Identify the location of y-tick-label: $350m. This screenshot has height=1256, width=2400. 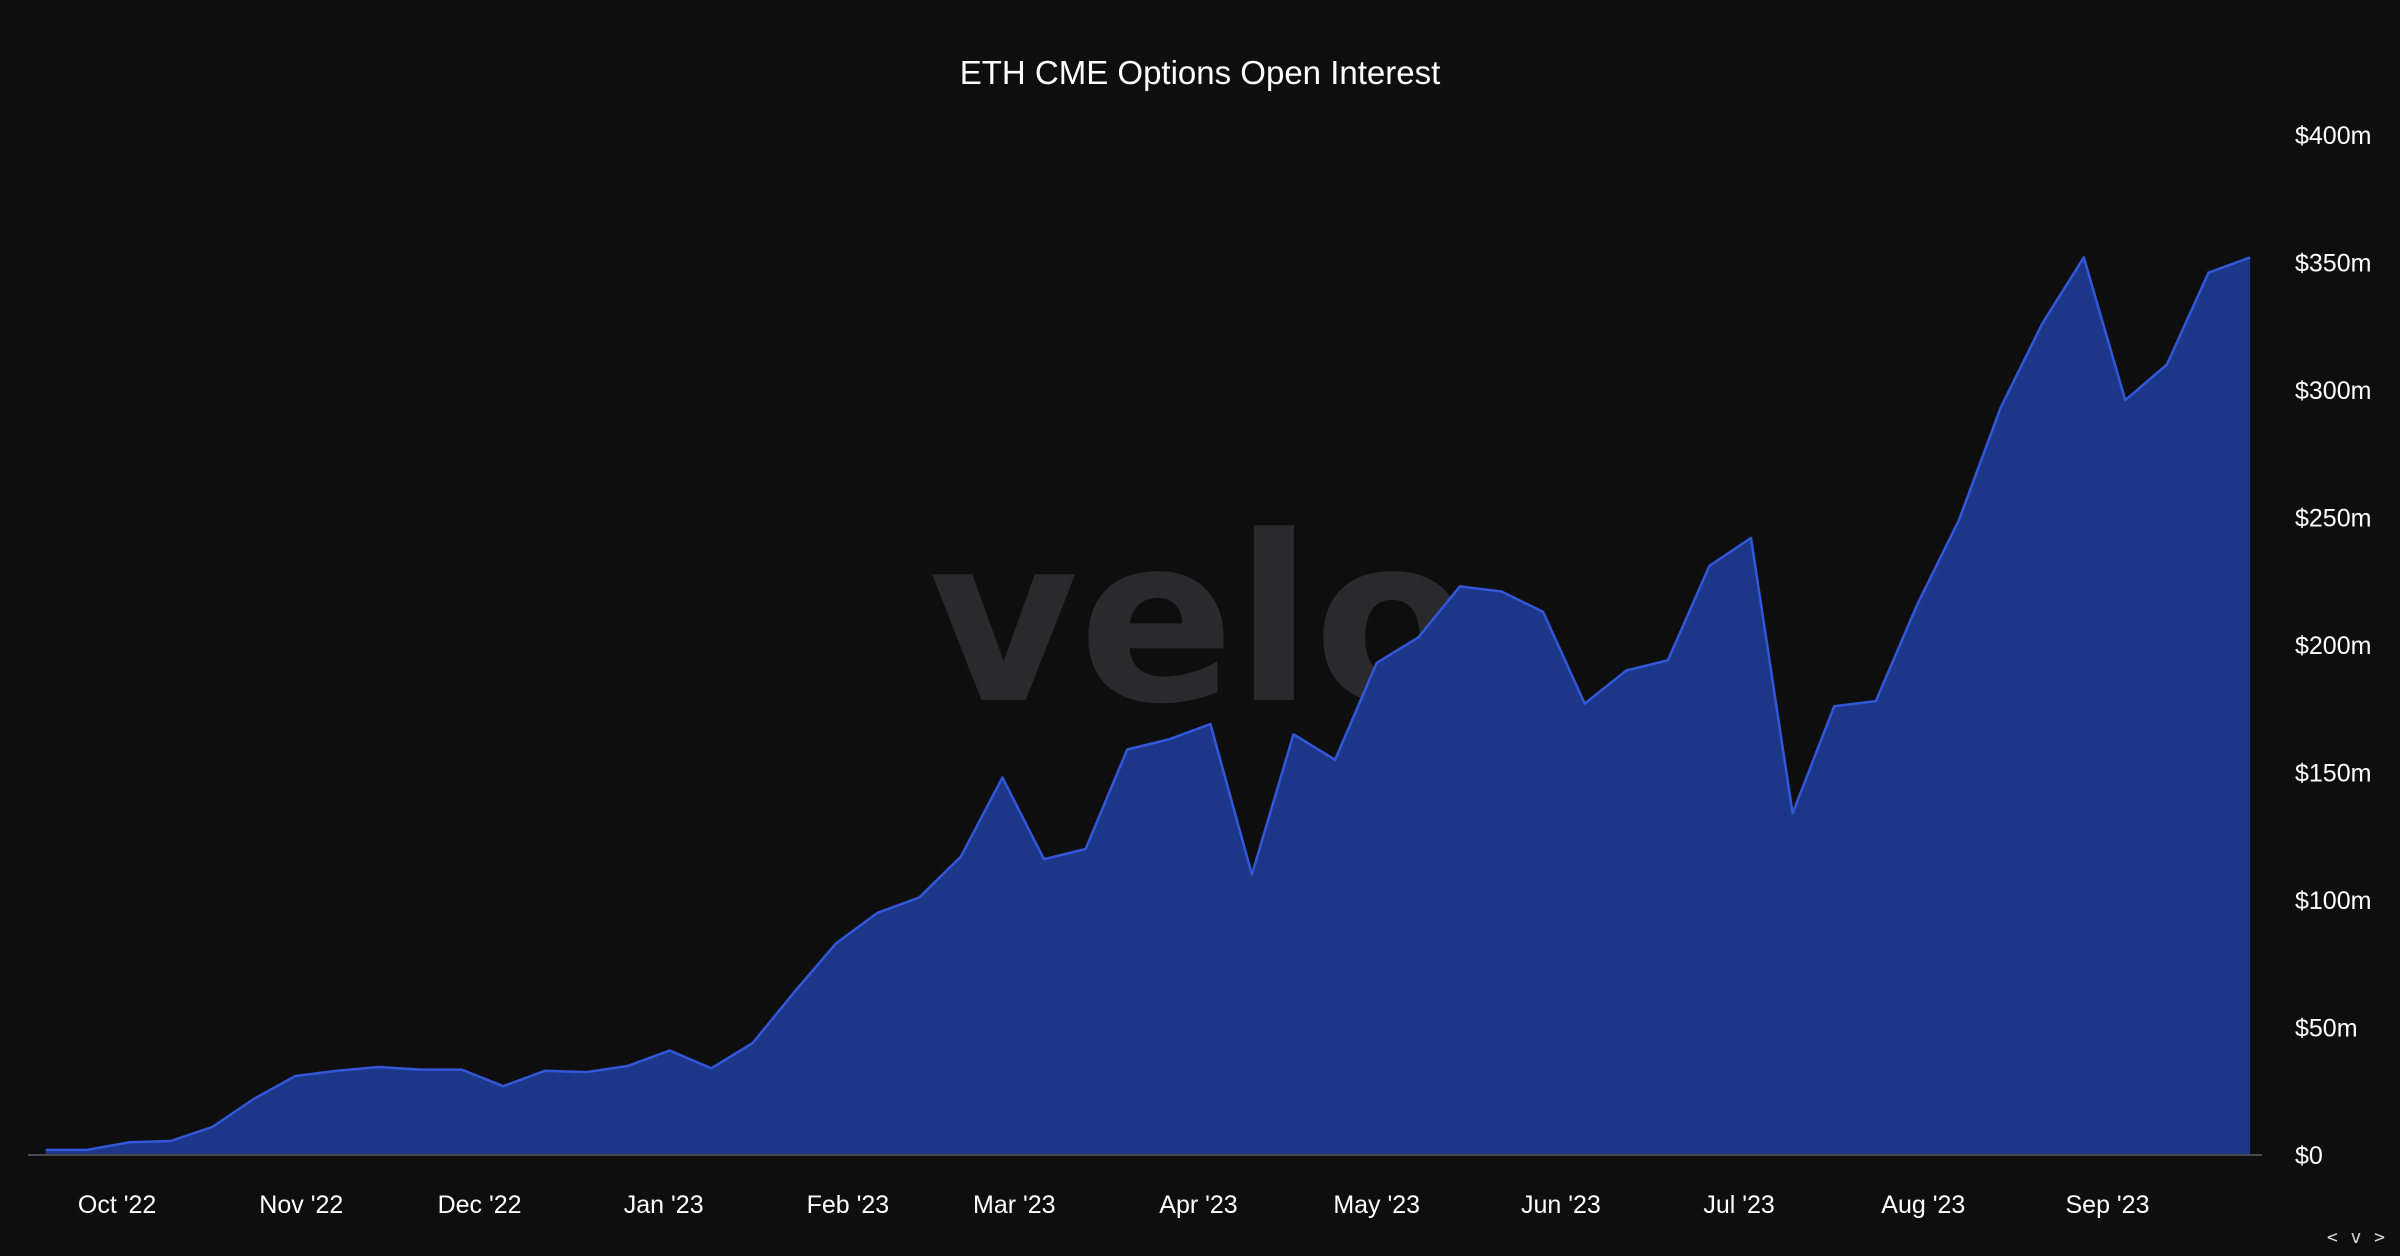
(2333, 264).